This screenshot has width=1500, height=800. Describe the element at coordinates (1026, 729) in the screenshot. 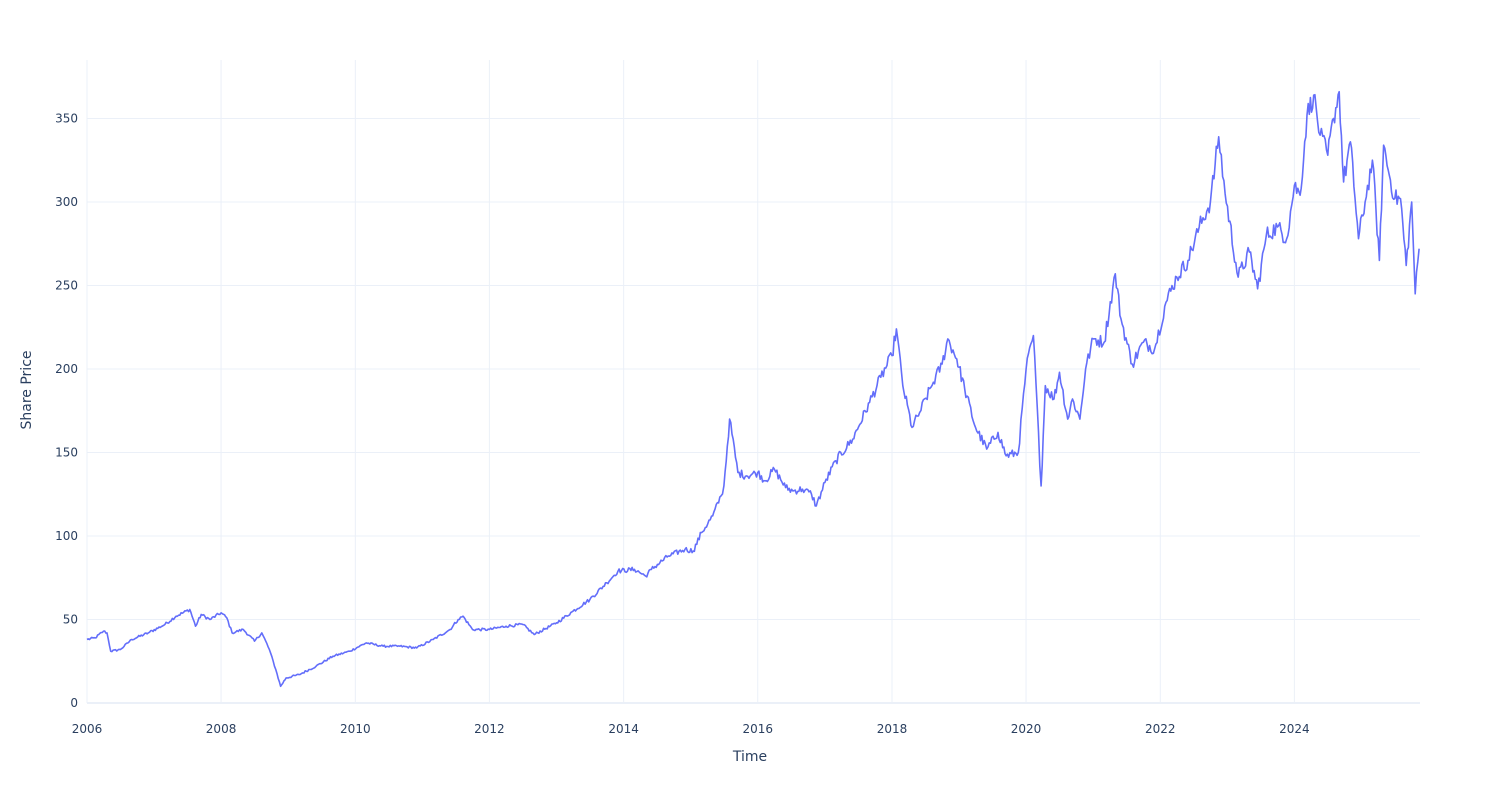

I see `x-tick-label-2020: 2020` at that location.